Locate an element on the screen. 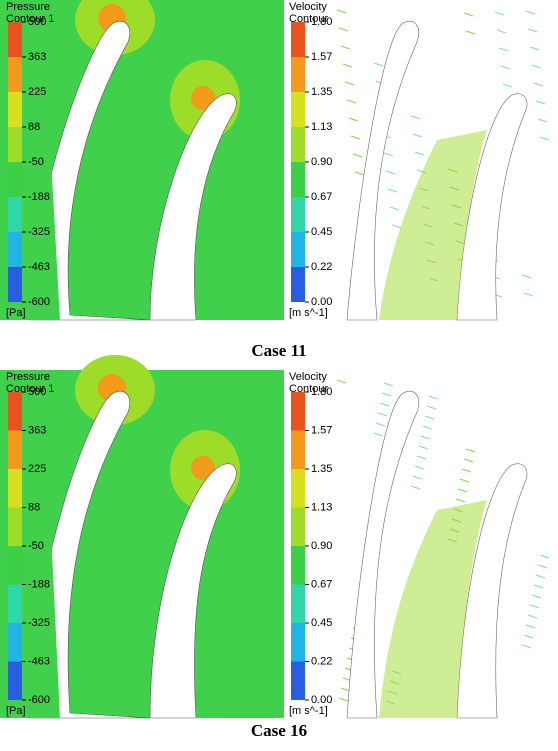  legend-label: -600 is located at coordinates (39, 302).